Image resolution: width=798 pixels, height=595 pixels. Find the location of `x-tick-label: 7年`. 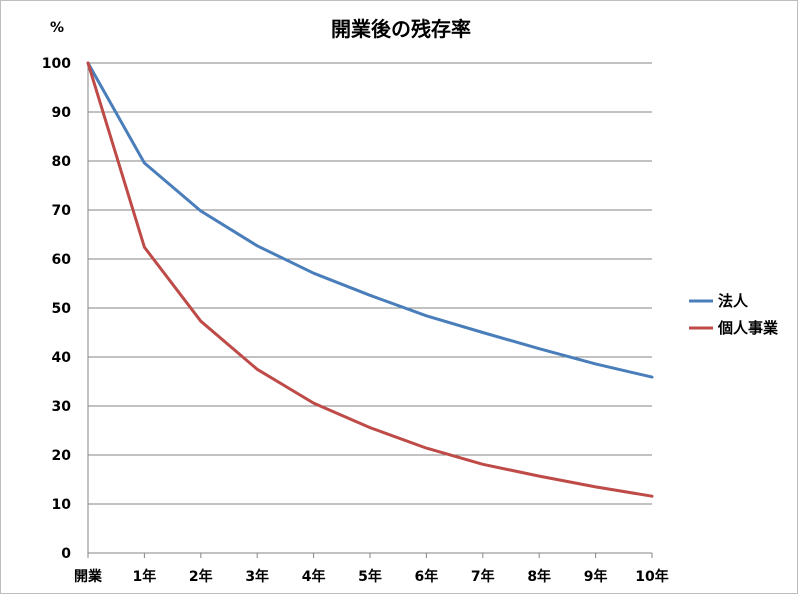

x-tick-label: 7年 is located at coordinates (483, 576).